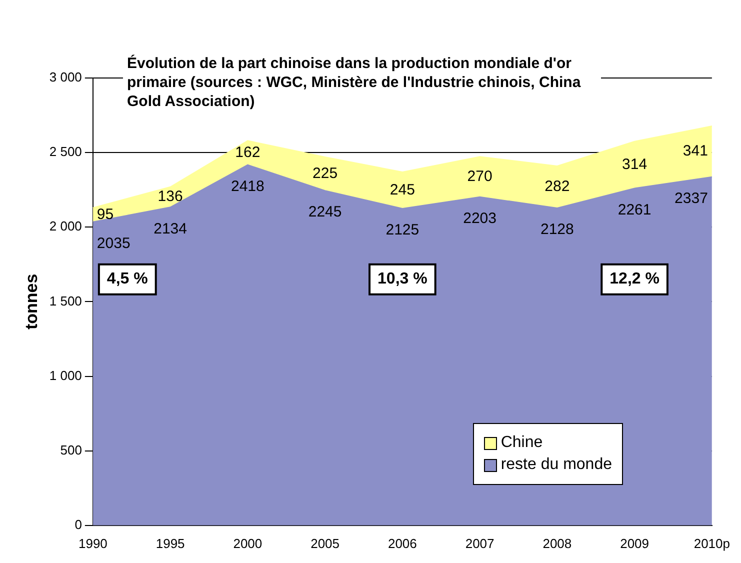 The height and width of the screenshot is (563, 741). Describe the element at coordinates (402, 189) in the screenshot. I see `data-label: 245` at that location.